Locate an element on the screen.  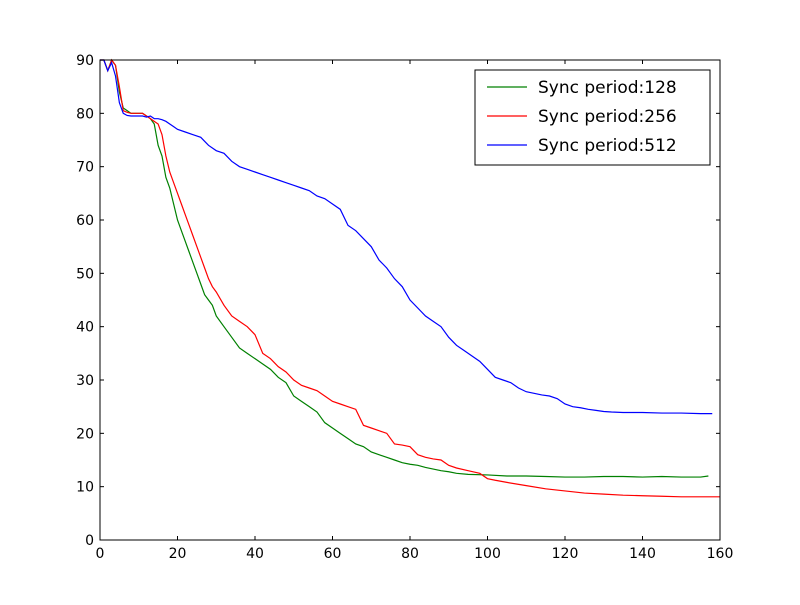
x-tick-label: 0 is located at coordinates (100, 554).